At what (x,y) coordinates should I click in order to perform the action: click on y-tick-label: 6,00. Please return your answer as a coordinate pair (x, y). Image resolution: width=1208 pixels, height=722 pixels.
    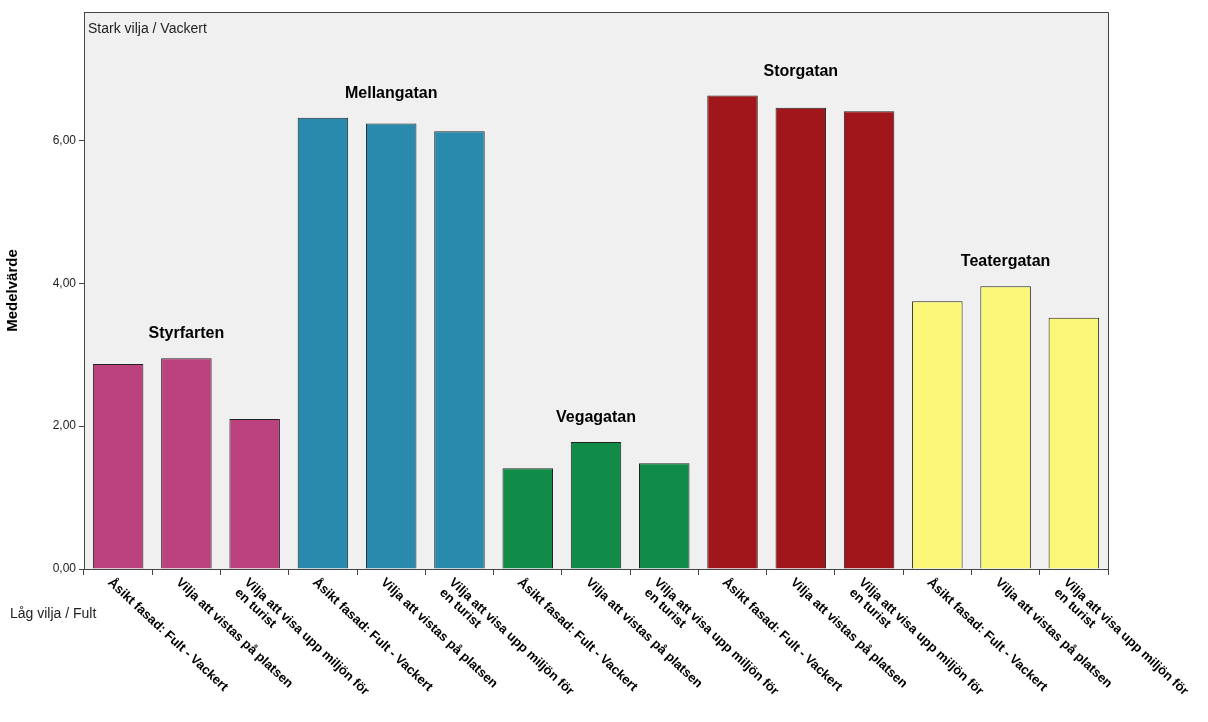
    Looking at the image, I should click on (64, 139).